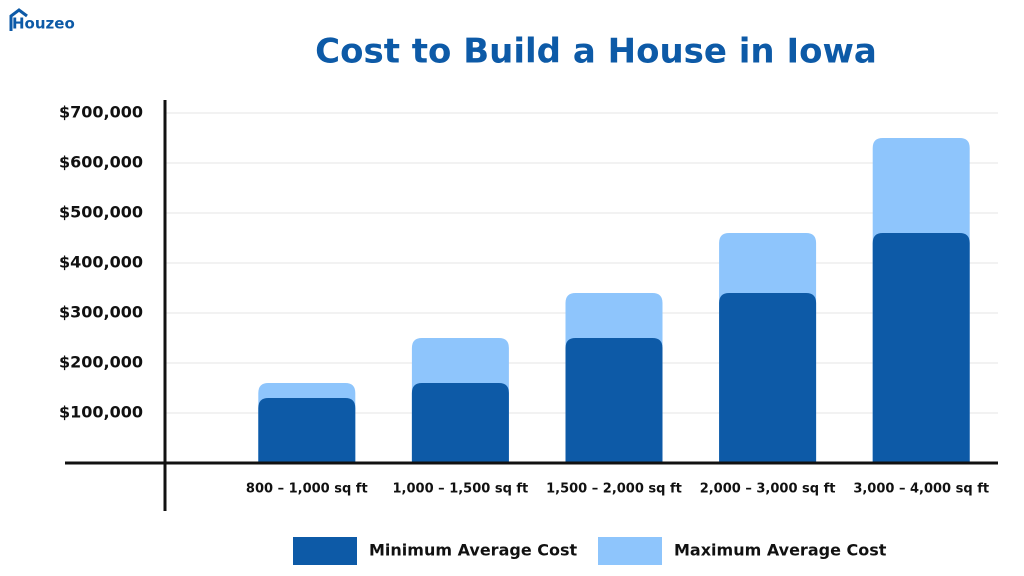 The width and height of the screenshot is (1024, 576). Describe the element at coordinates (18, 19) in the screenshot. I see `logo-icon` at that location.